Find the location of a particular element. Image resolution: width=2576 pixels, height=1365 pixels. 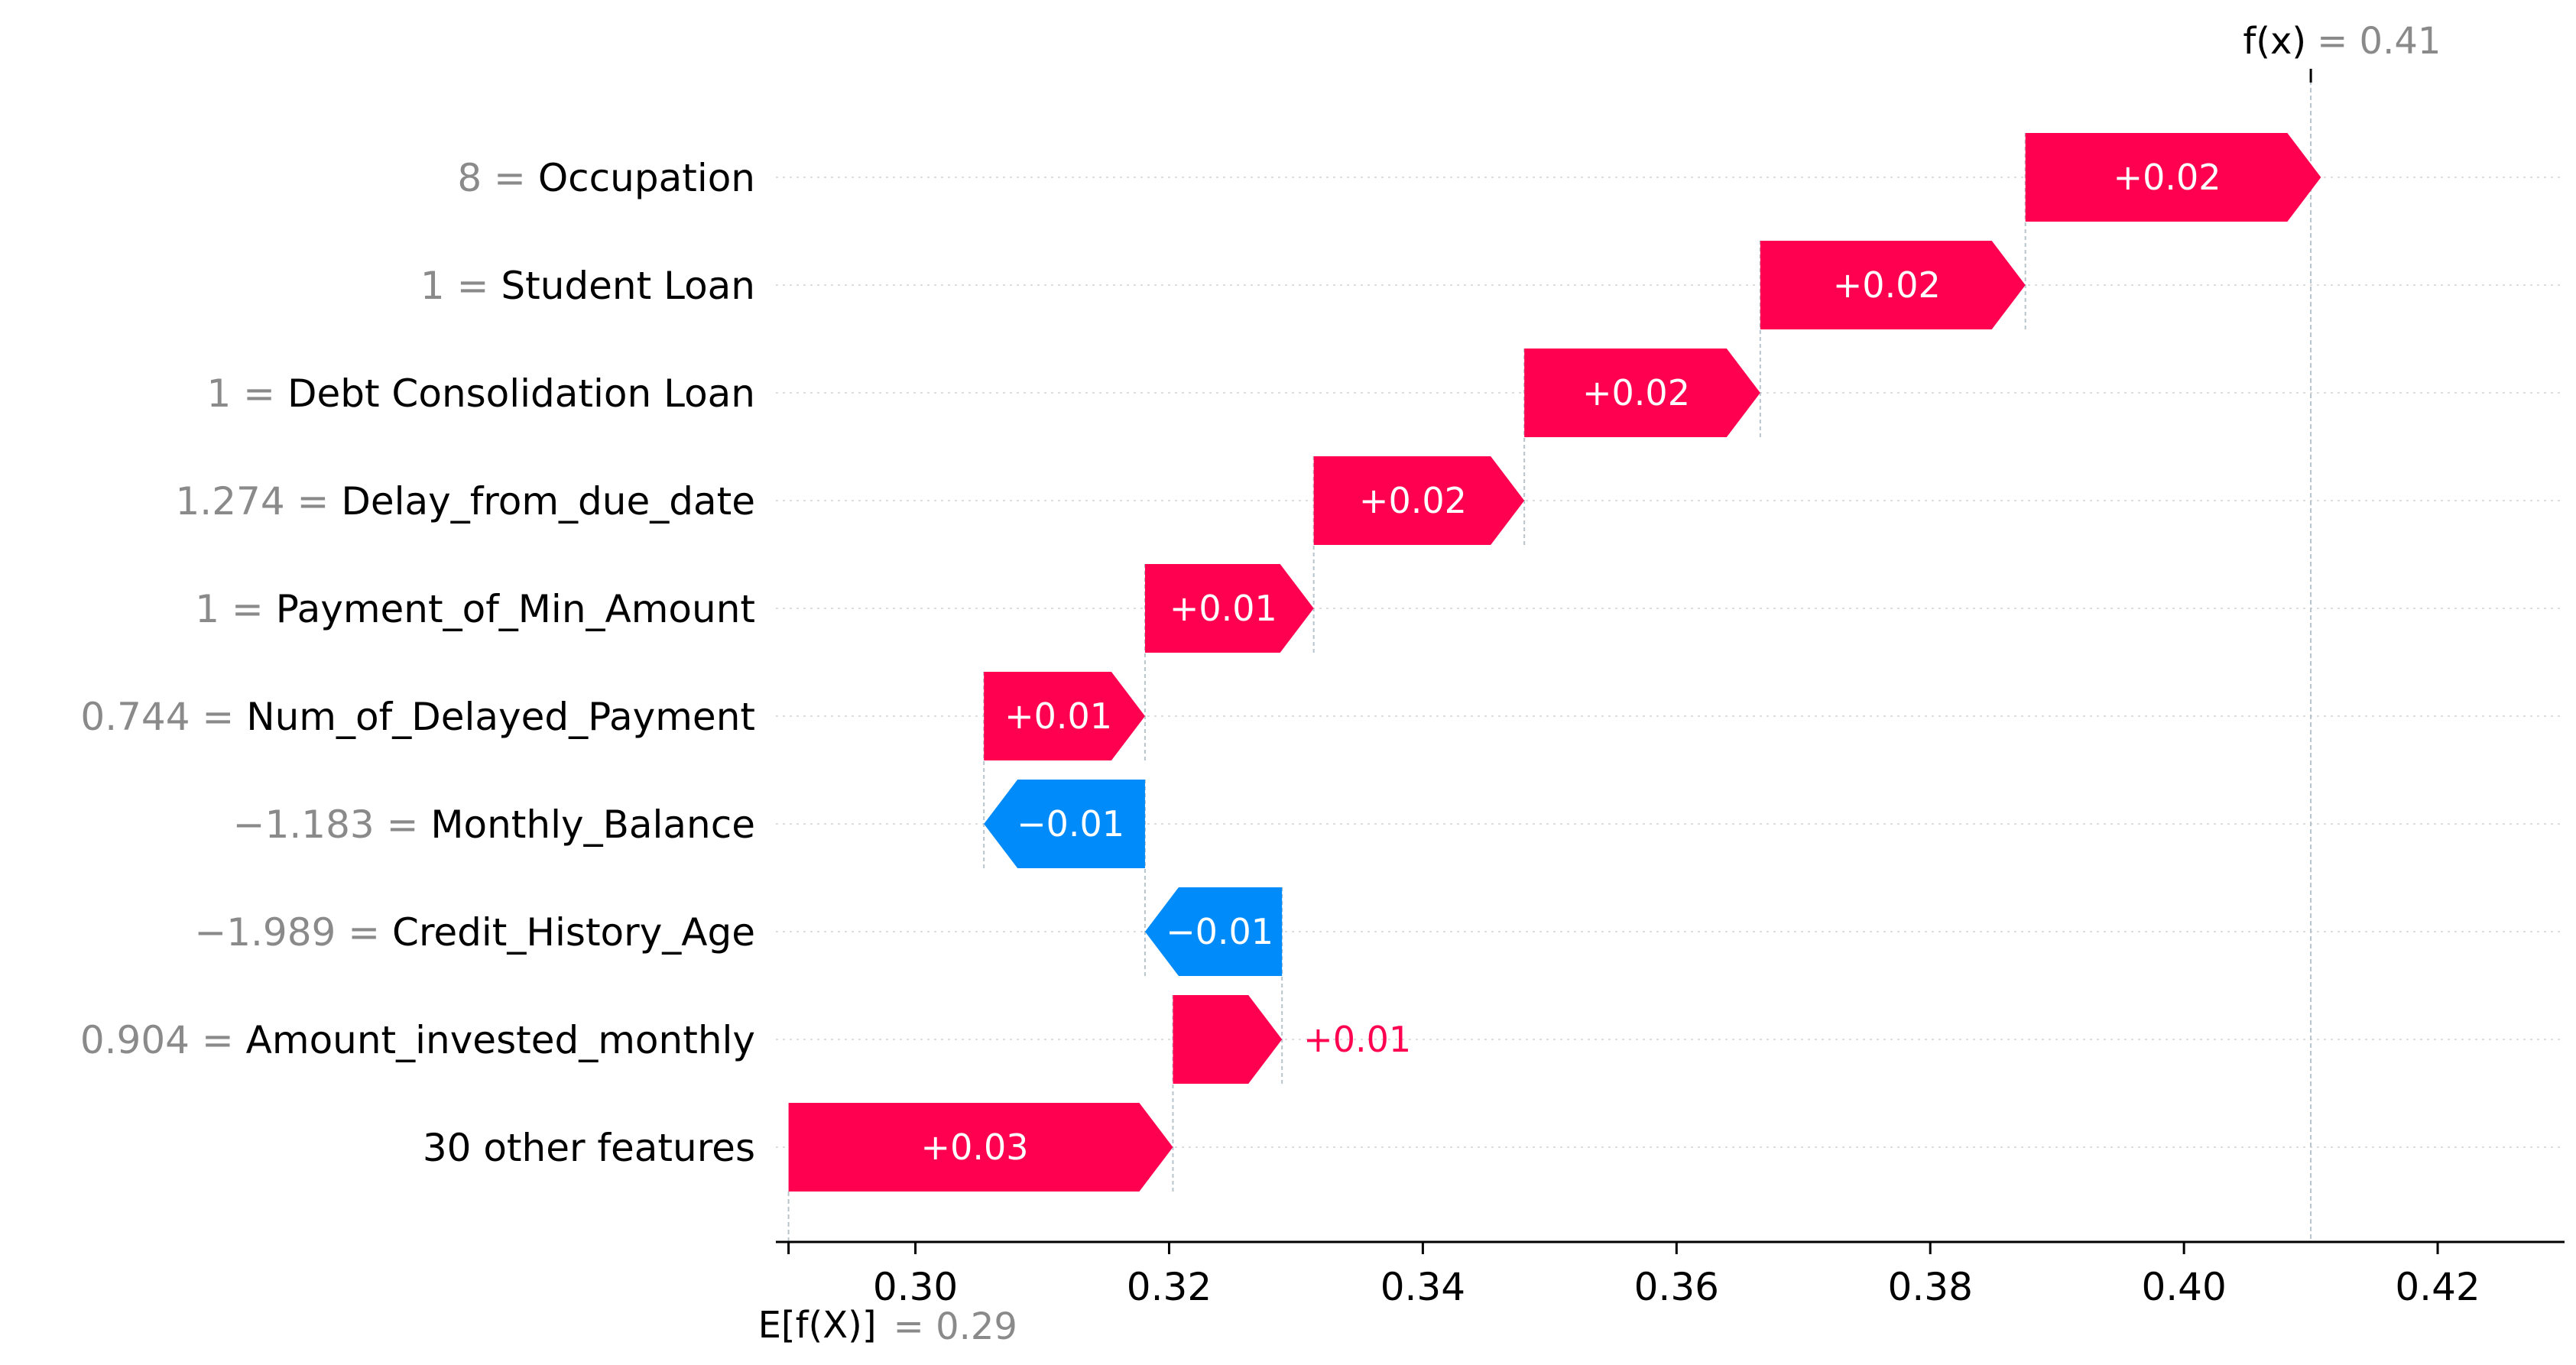

x-tick-label: 0.38 is located at coordinates (1930, 1287).